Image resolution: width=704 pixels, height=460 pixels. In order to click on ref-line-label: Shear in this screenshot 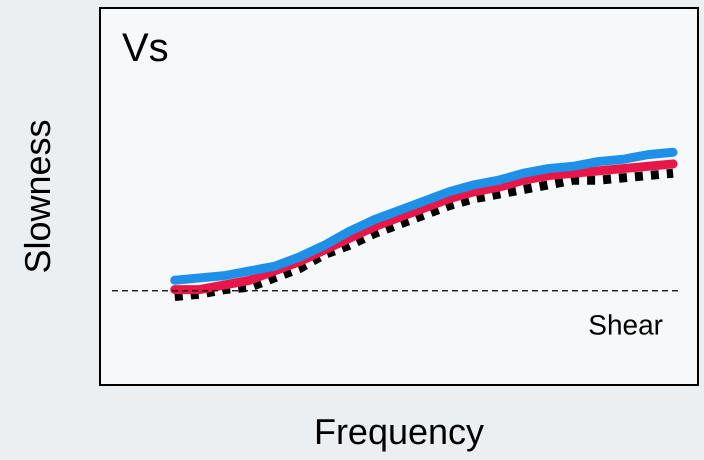, I will do `click(625, 324)`.